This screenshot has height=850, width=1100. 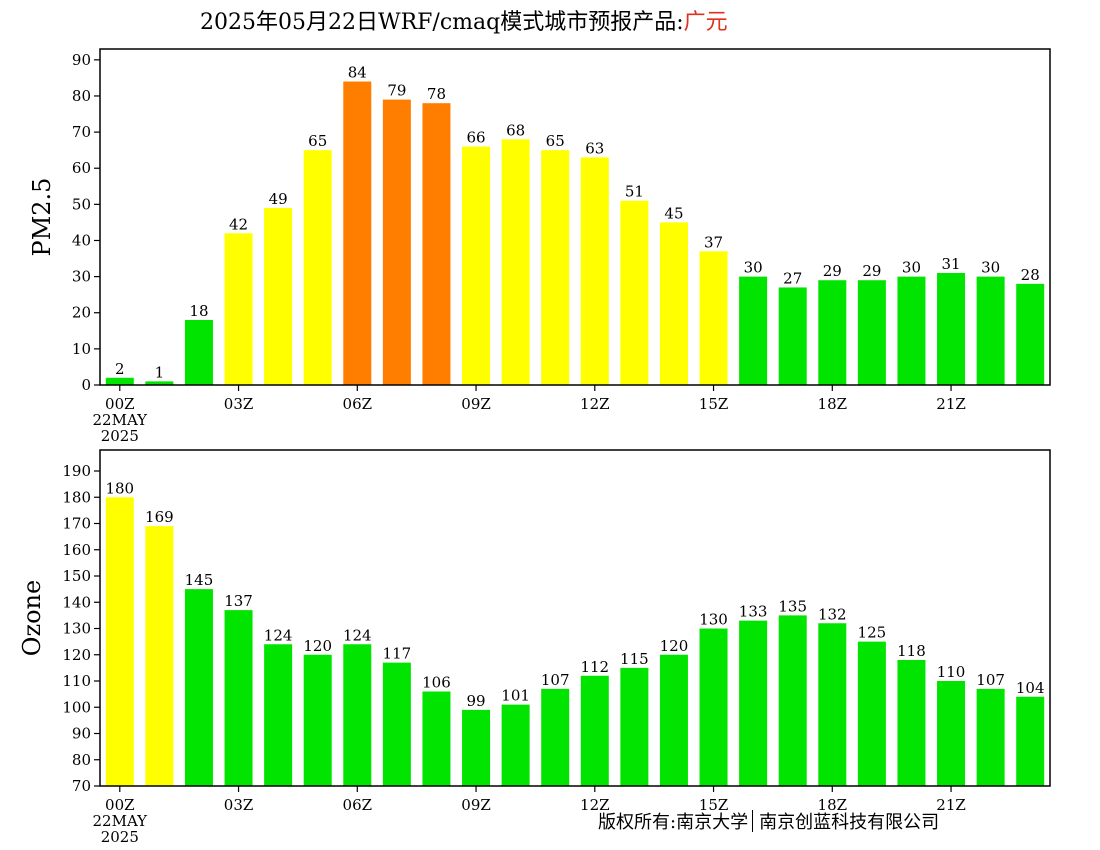 I want to click on y-tick-label: 20, so click(x=81, y=313).